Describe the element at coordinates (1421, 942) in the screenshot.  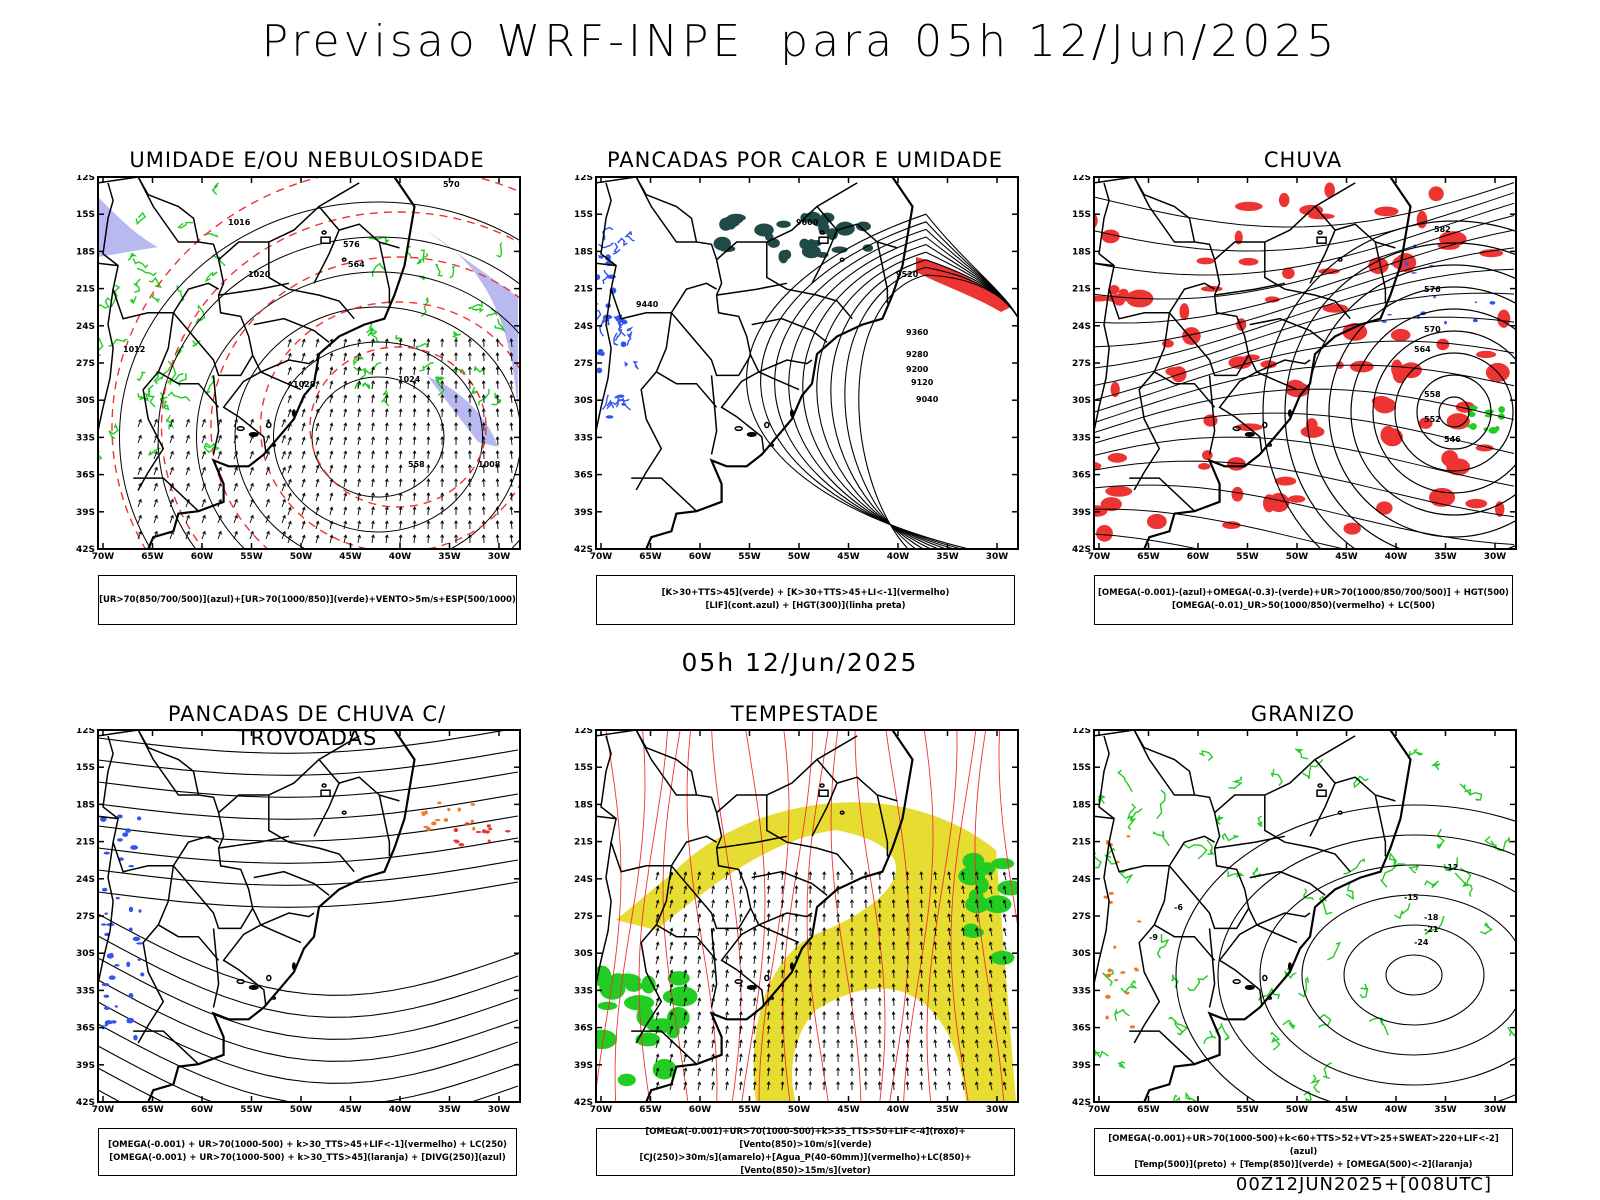
I see `contour-label: -24` at that location.